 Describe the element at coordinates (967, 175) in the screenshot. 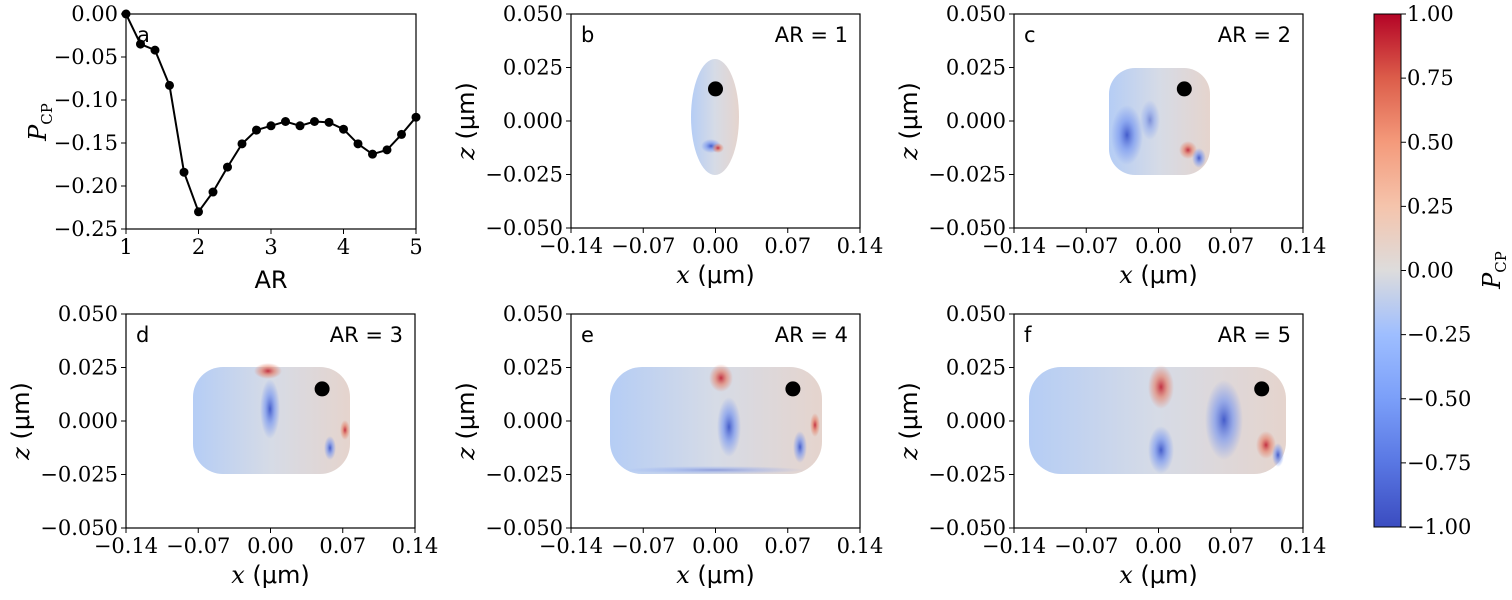

I see `panel-c-ytick-label: −0.025` at that location.